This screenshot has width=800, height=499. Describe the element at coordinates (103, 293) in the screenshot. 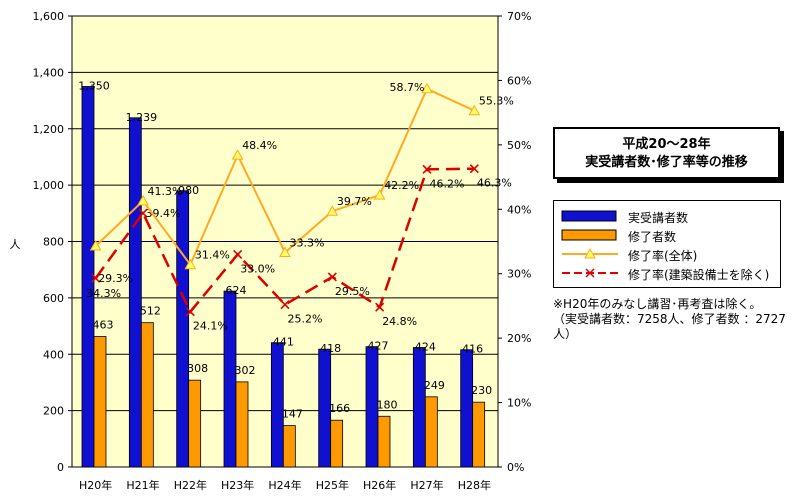

I see `data-label-line1: 34.3%` at that location.